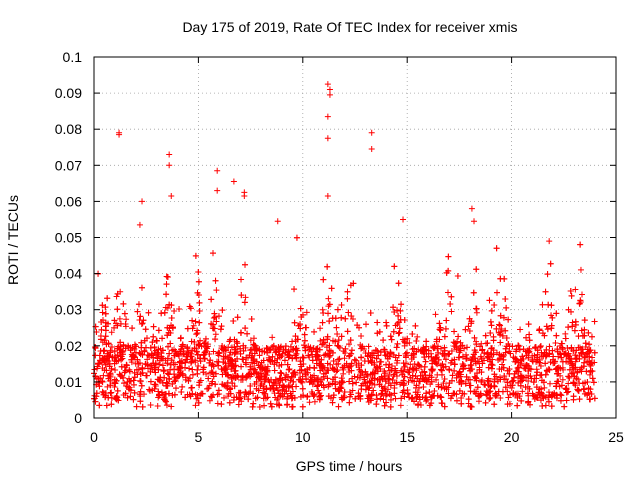 The width and height of the screenshot is (640, 480). I want to click on y-tick-label: 0.01, so click(68, 382).